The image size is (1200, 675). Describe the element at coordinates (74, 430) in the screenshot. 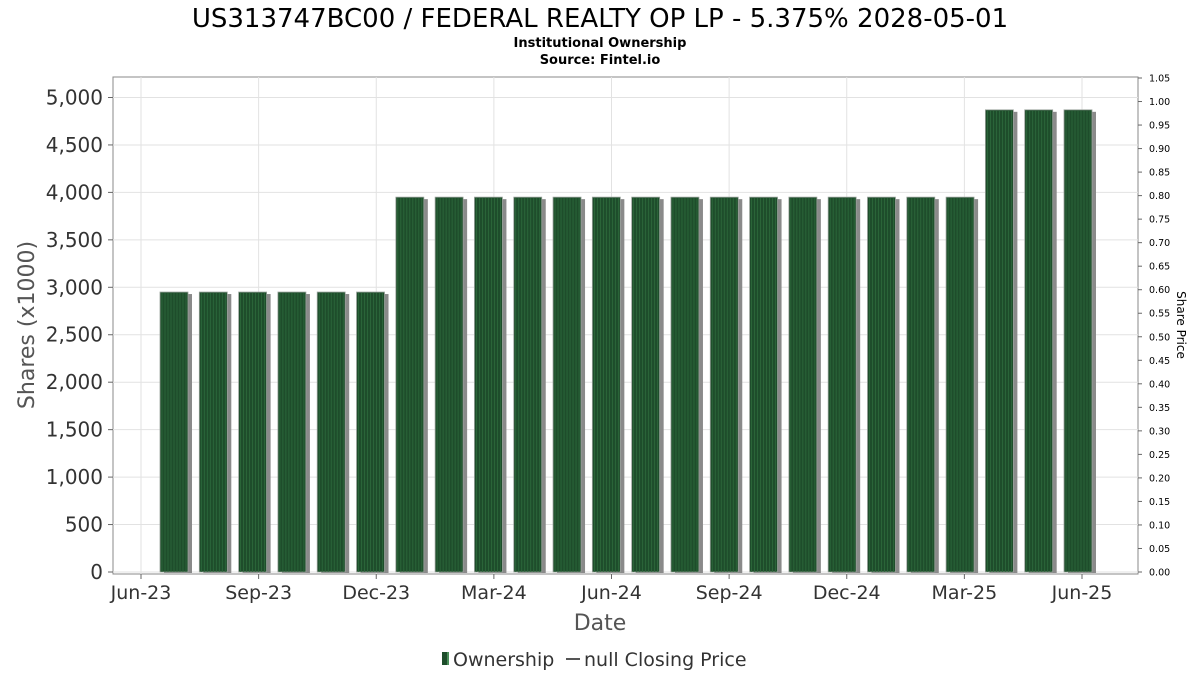

I see `y-tick-label: 1,500` at that location.